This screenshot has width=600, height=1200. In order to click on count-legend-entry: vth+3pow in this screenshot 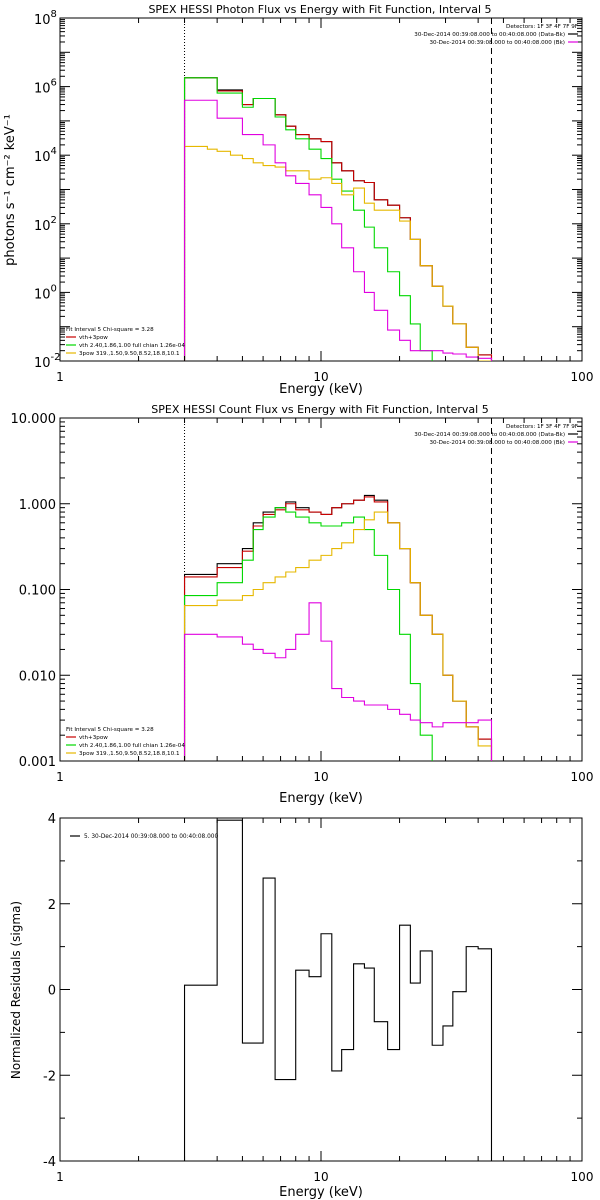, I will do `click(93, 738)`.